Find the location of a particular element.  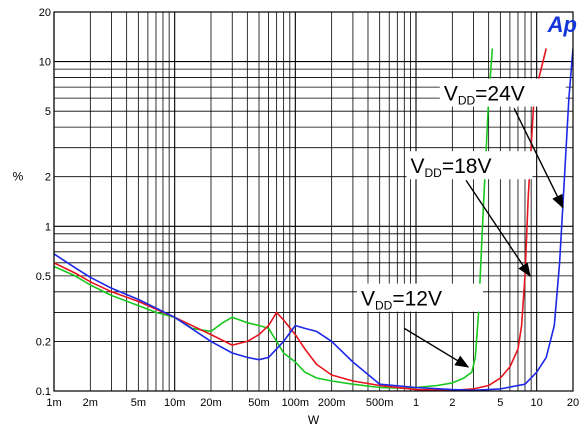

x-tick-label: 20m is located at coordinates (210, 403).